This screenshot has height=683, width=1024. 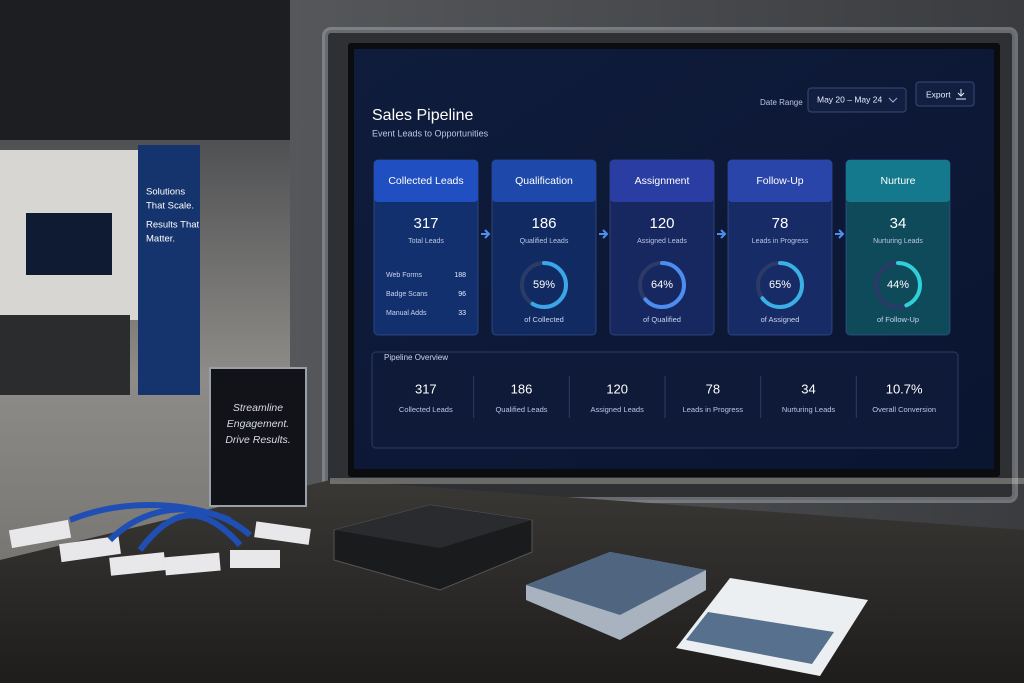 I want to click on dashboard-subtitle: Event Leads to Opportunities, so click(x=430, y=133).